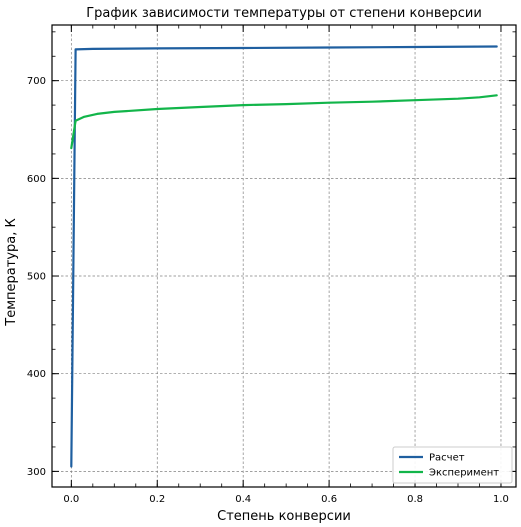 The width and height of the screenshot is (521, 527). What do you see at coordinates (71, 499) in the screenshot?
I see `x-tick-label: 0.0` at bounding box center [71, 499].